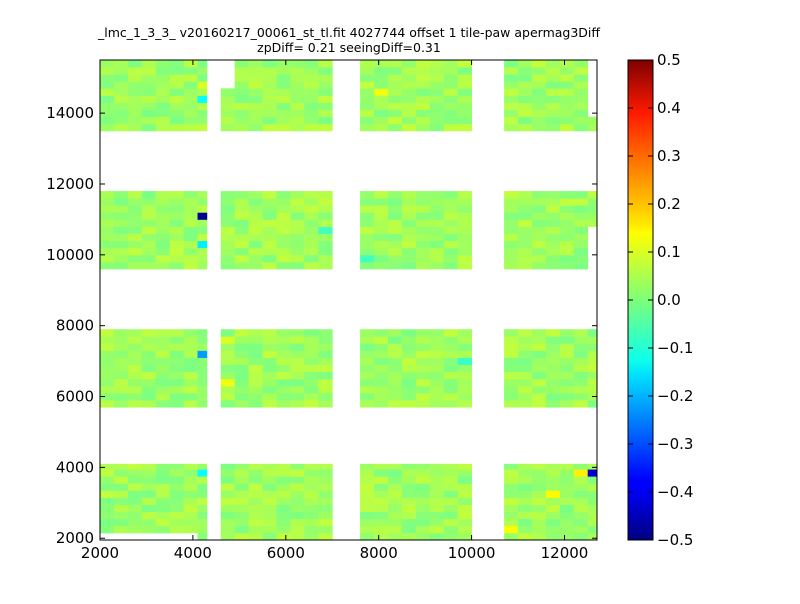  What do you see at coordinates (70, 255) in the screenshot?
I see `y-tick-label: 10000` at bounding box center [70, 255].